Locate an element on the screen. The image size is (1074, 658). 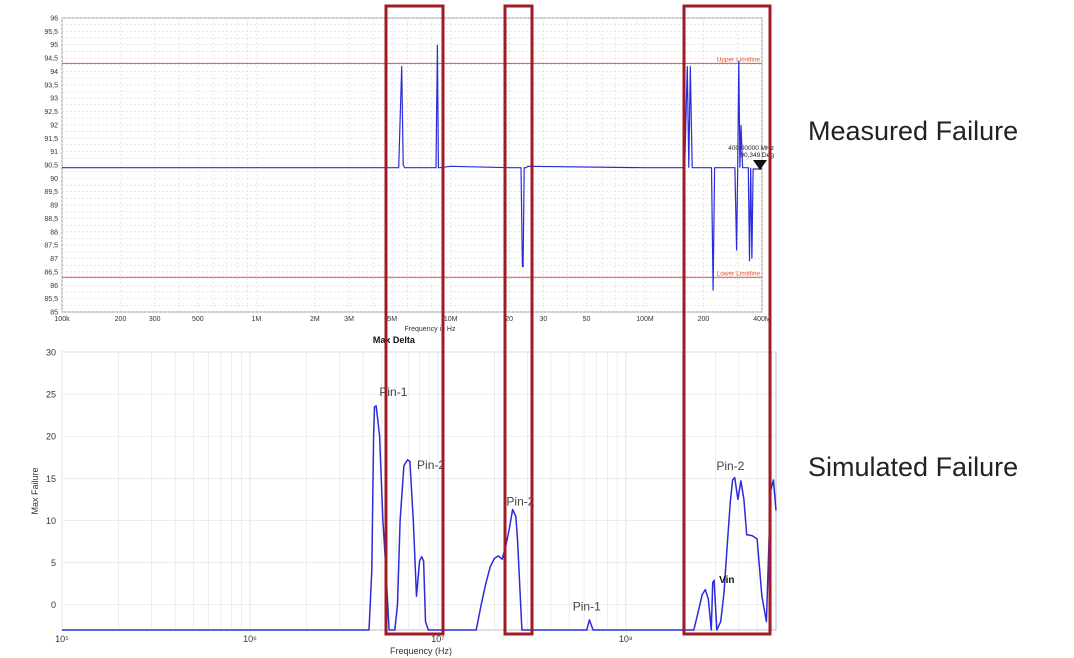
measured-failure-caption: Measured Failure is located at coordinates (913, 131).